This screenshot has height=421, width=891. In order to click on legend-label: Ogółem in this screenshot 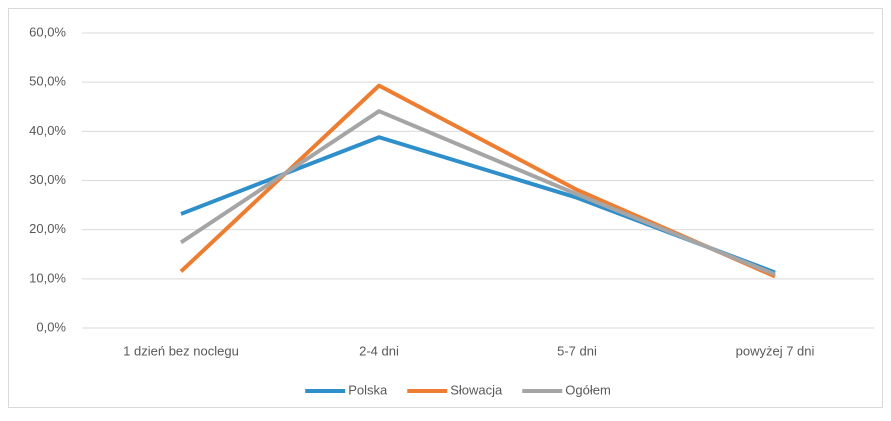, I will do `click(588, 389)`.